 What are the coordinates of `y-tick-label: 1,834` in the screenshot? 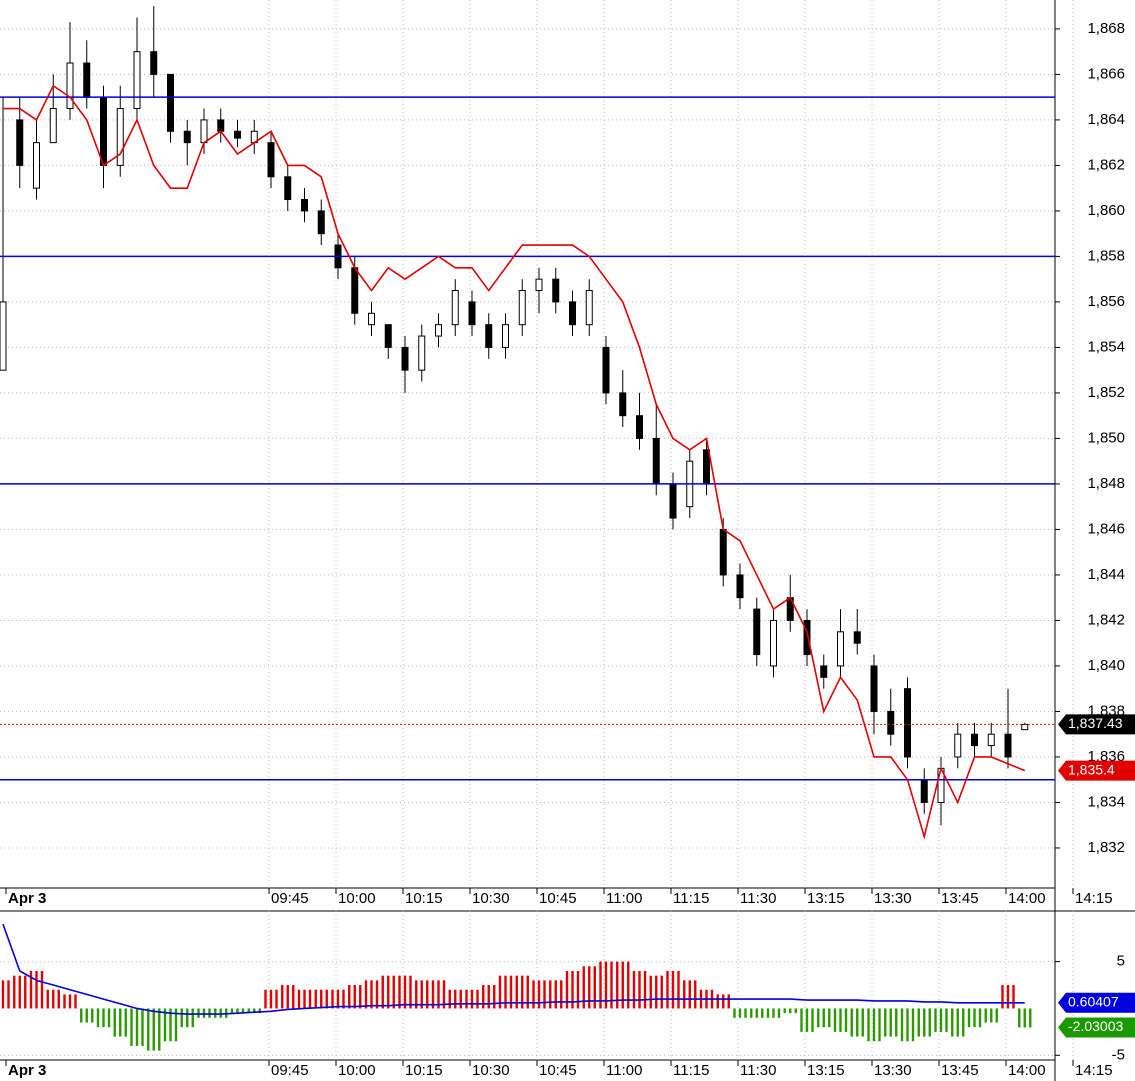 It's located at (1106, 801).